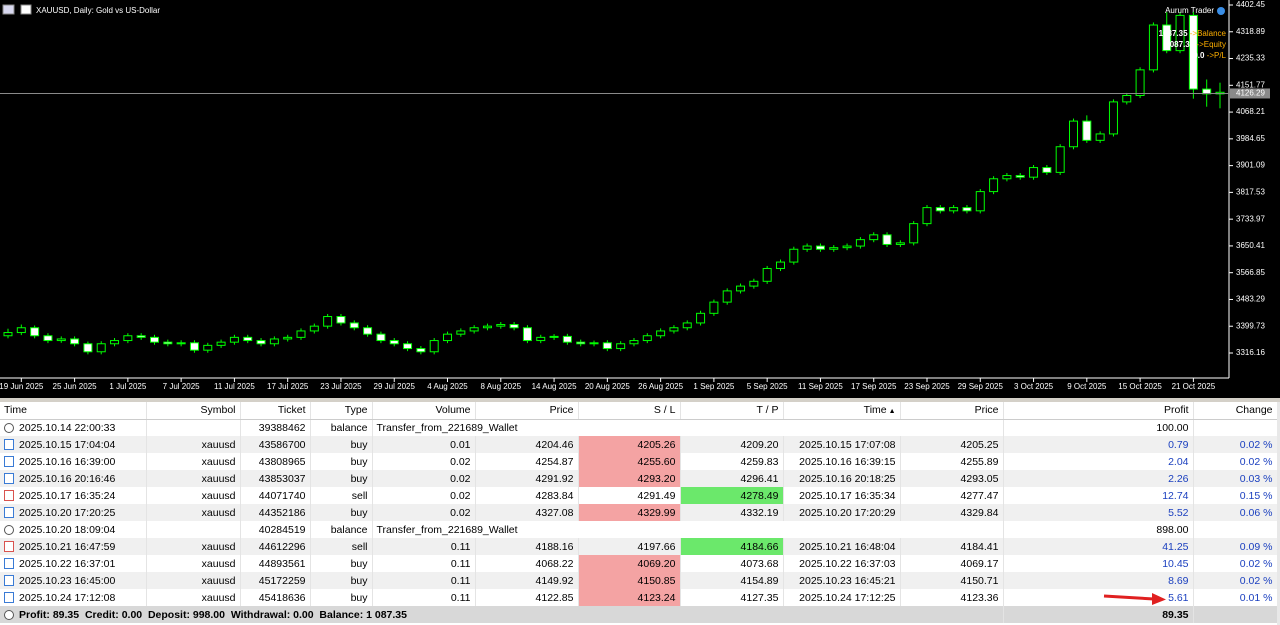 Image resolution: width=1280 pixels, height=625 pixels. What do you see at coordinates (1098, 614) in the screenshot?
I see `summary-total: 89.35` at bounding box center [1098, 614].